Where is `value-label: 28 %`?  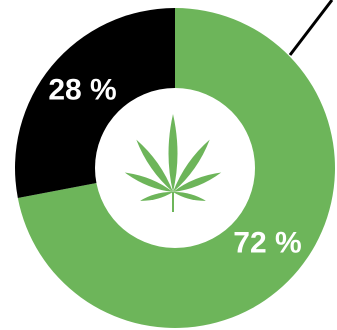
value-label: 28 % is located at coordinates (82, 89).